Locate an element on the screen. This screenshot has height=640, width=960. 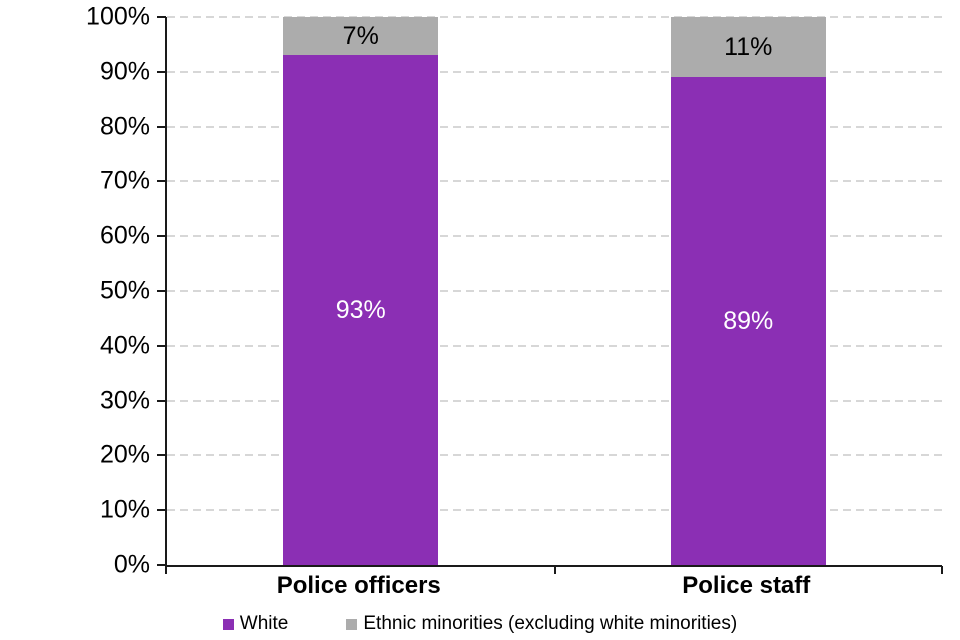
y-axis-labels: 0% 10% 20% 30% 40% 50% 60% 70% 80% 90% 100% is located at coordinates (75, 290).